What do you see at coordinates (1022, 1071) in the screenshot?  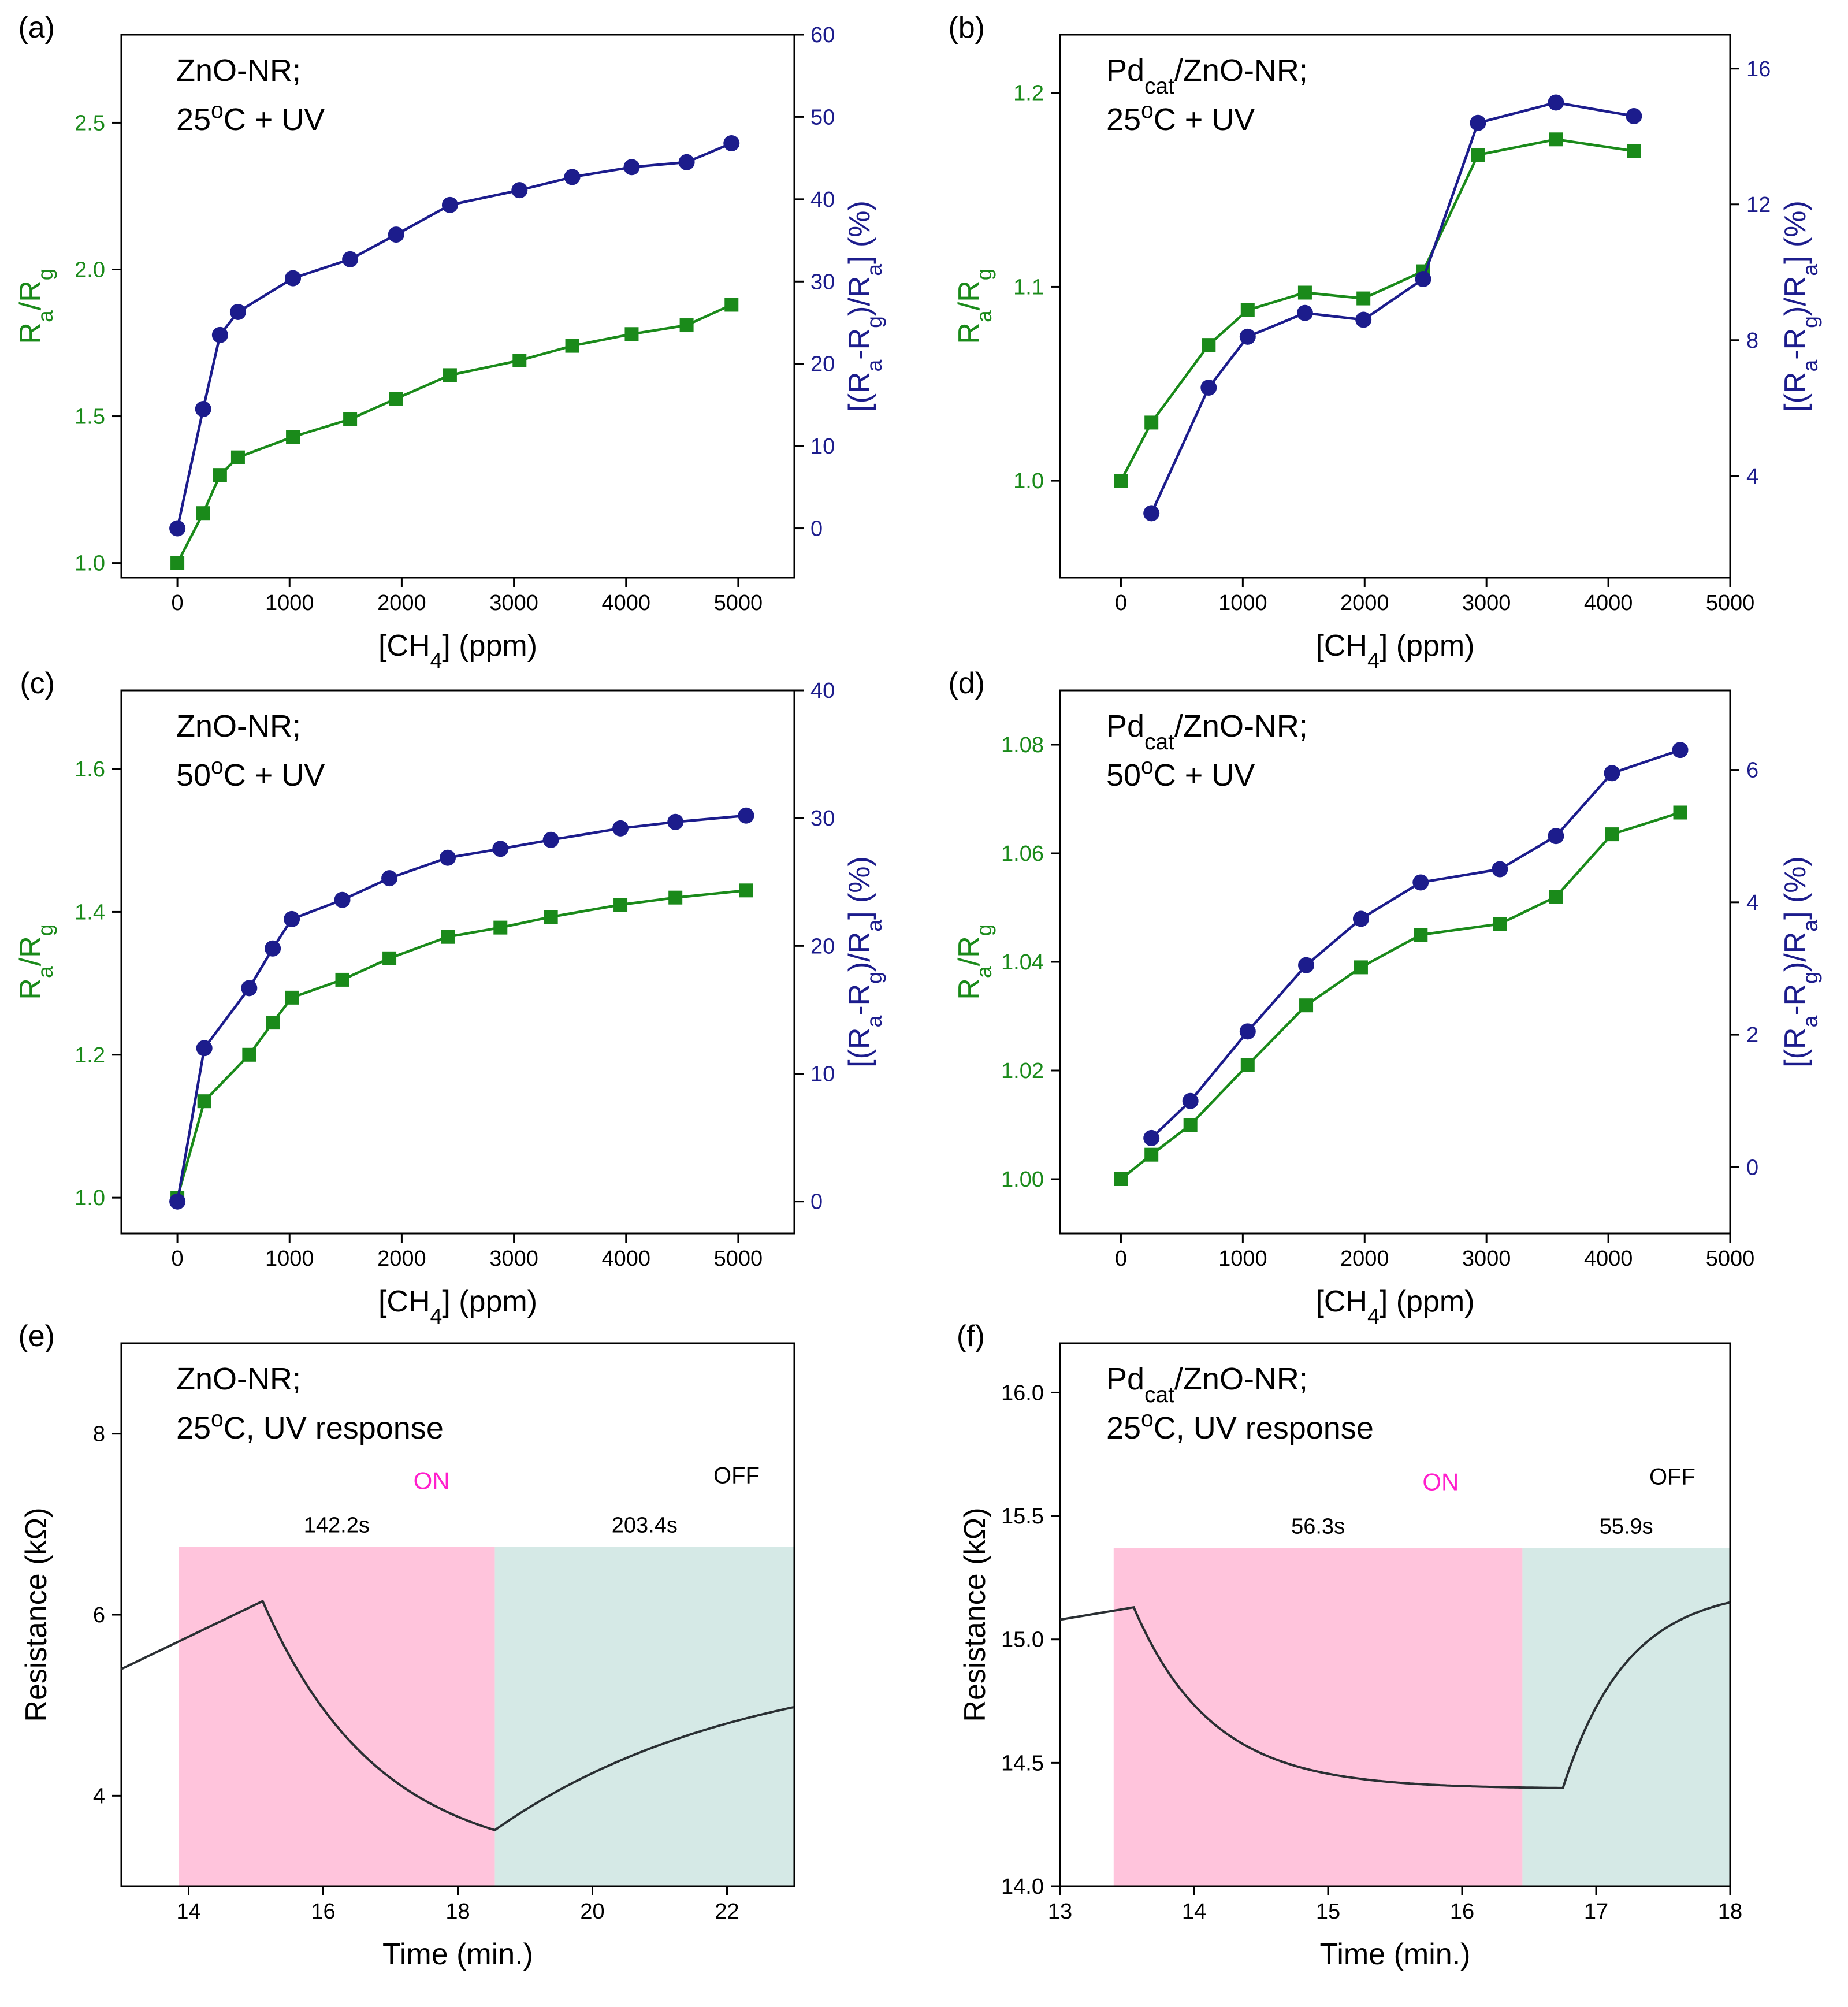 I see `y-tick-label: 1.02` at bounding box center [1022, 1071].